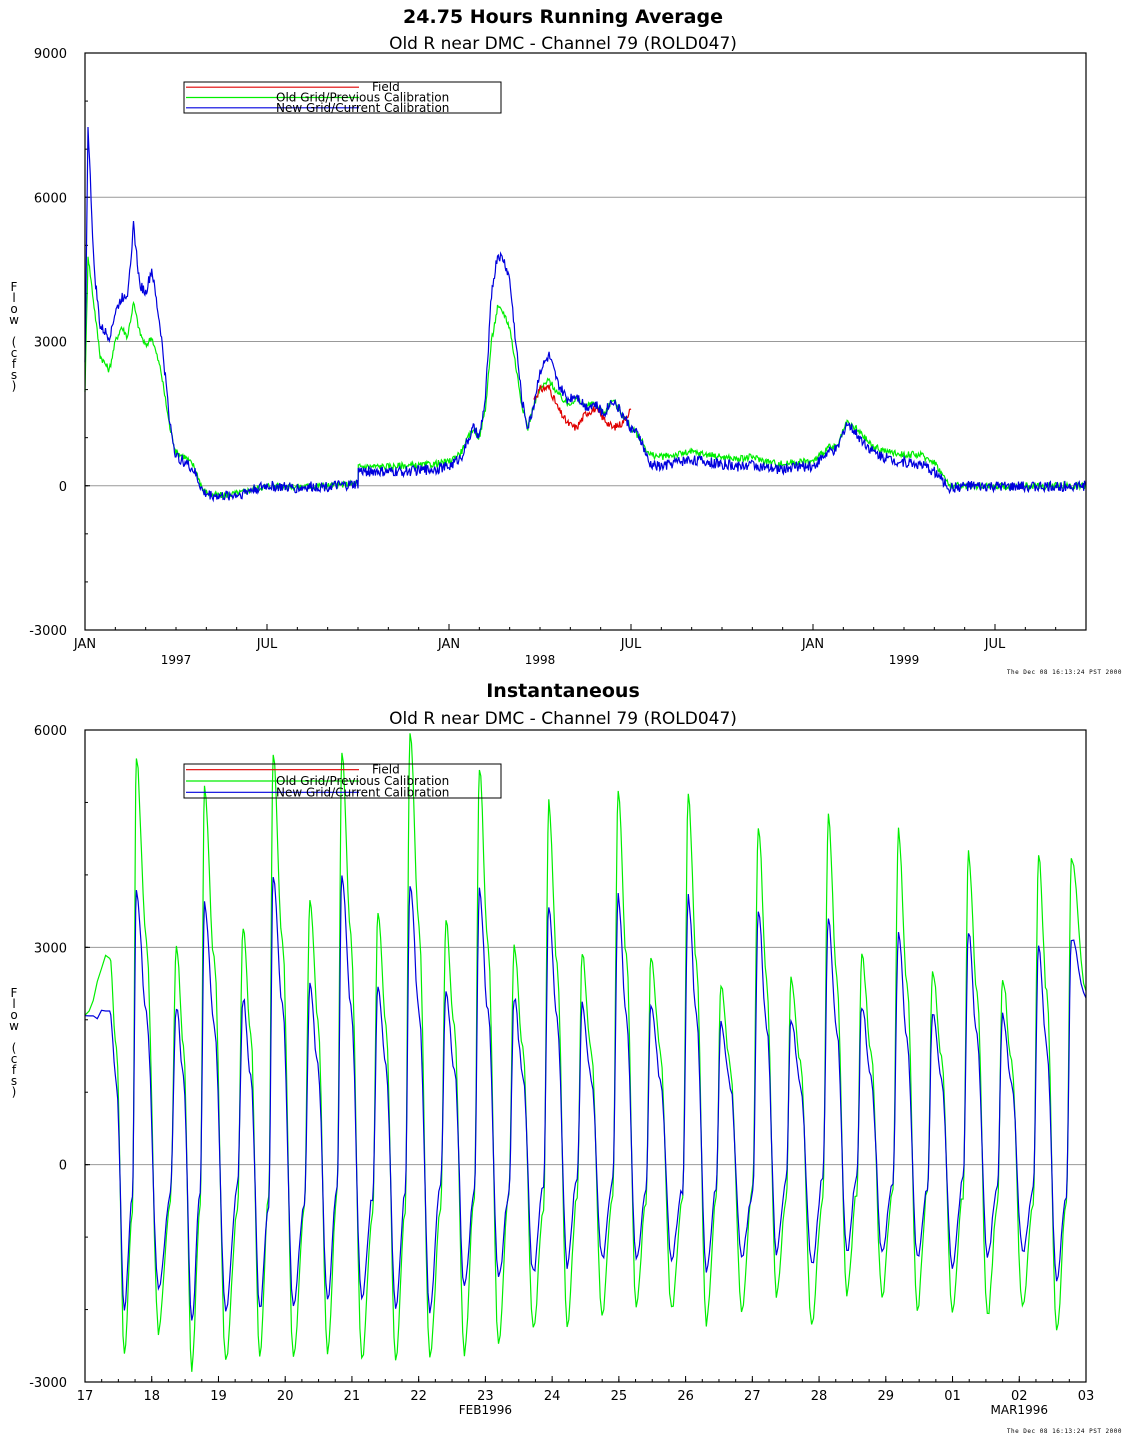 This screenshot has width=1126, height=1439. Describe the element at coordinates (1019, 1410) in the screenshot. I see `month-label: MAR1996` at that location.